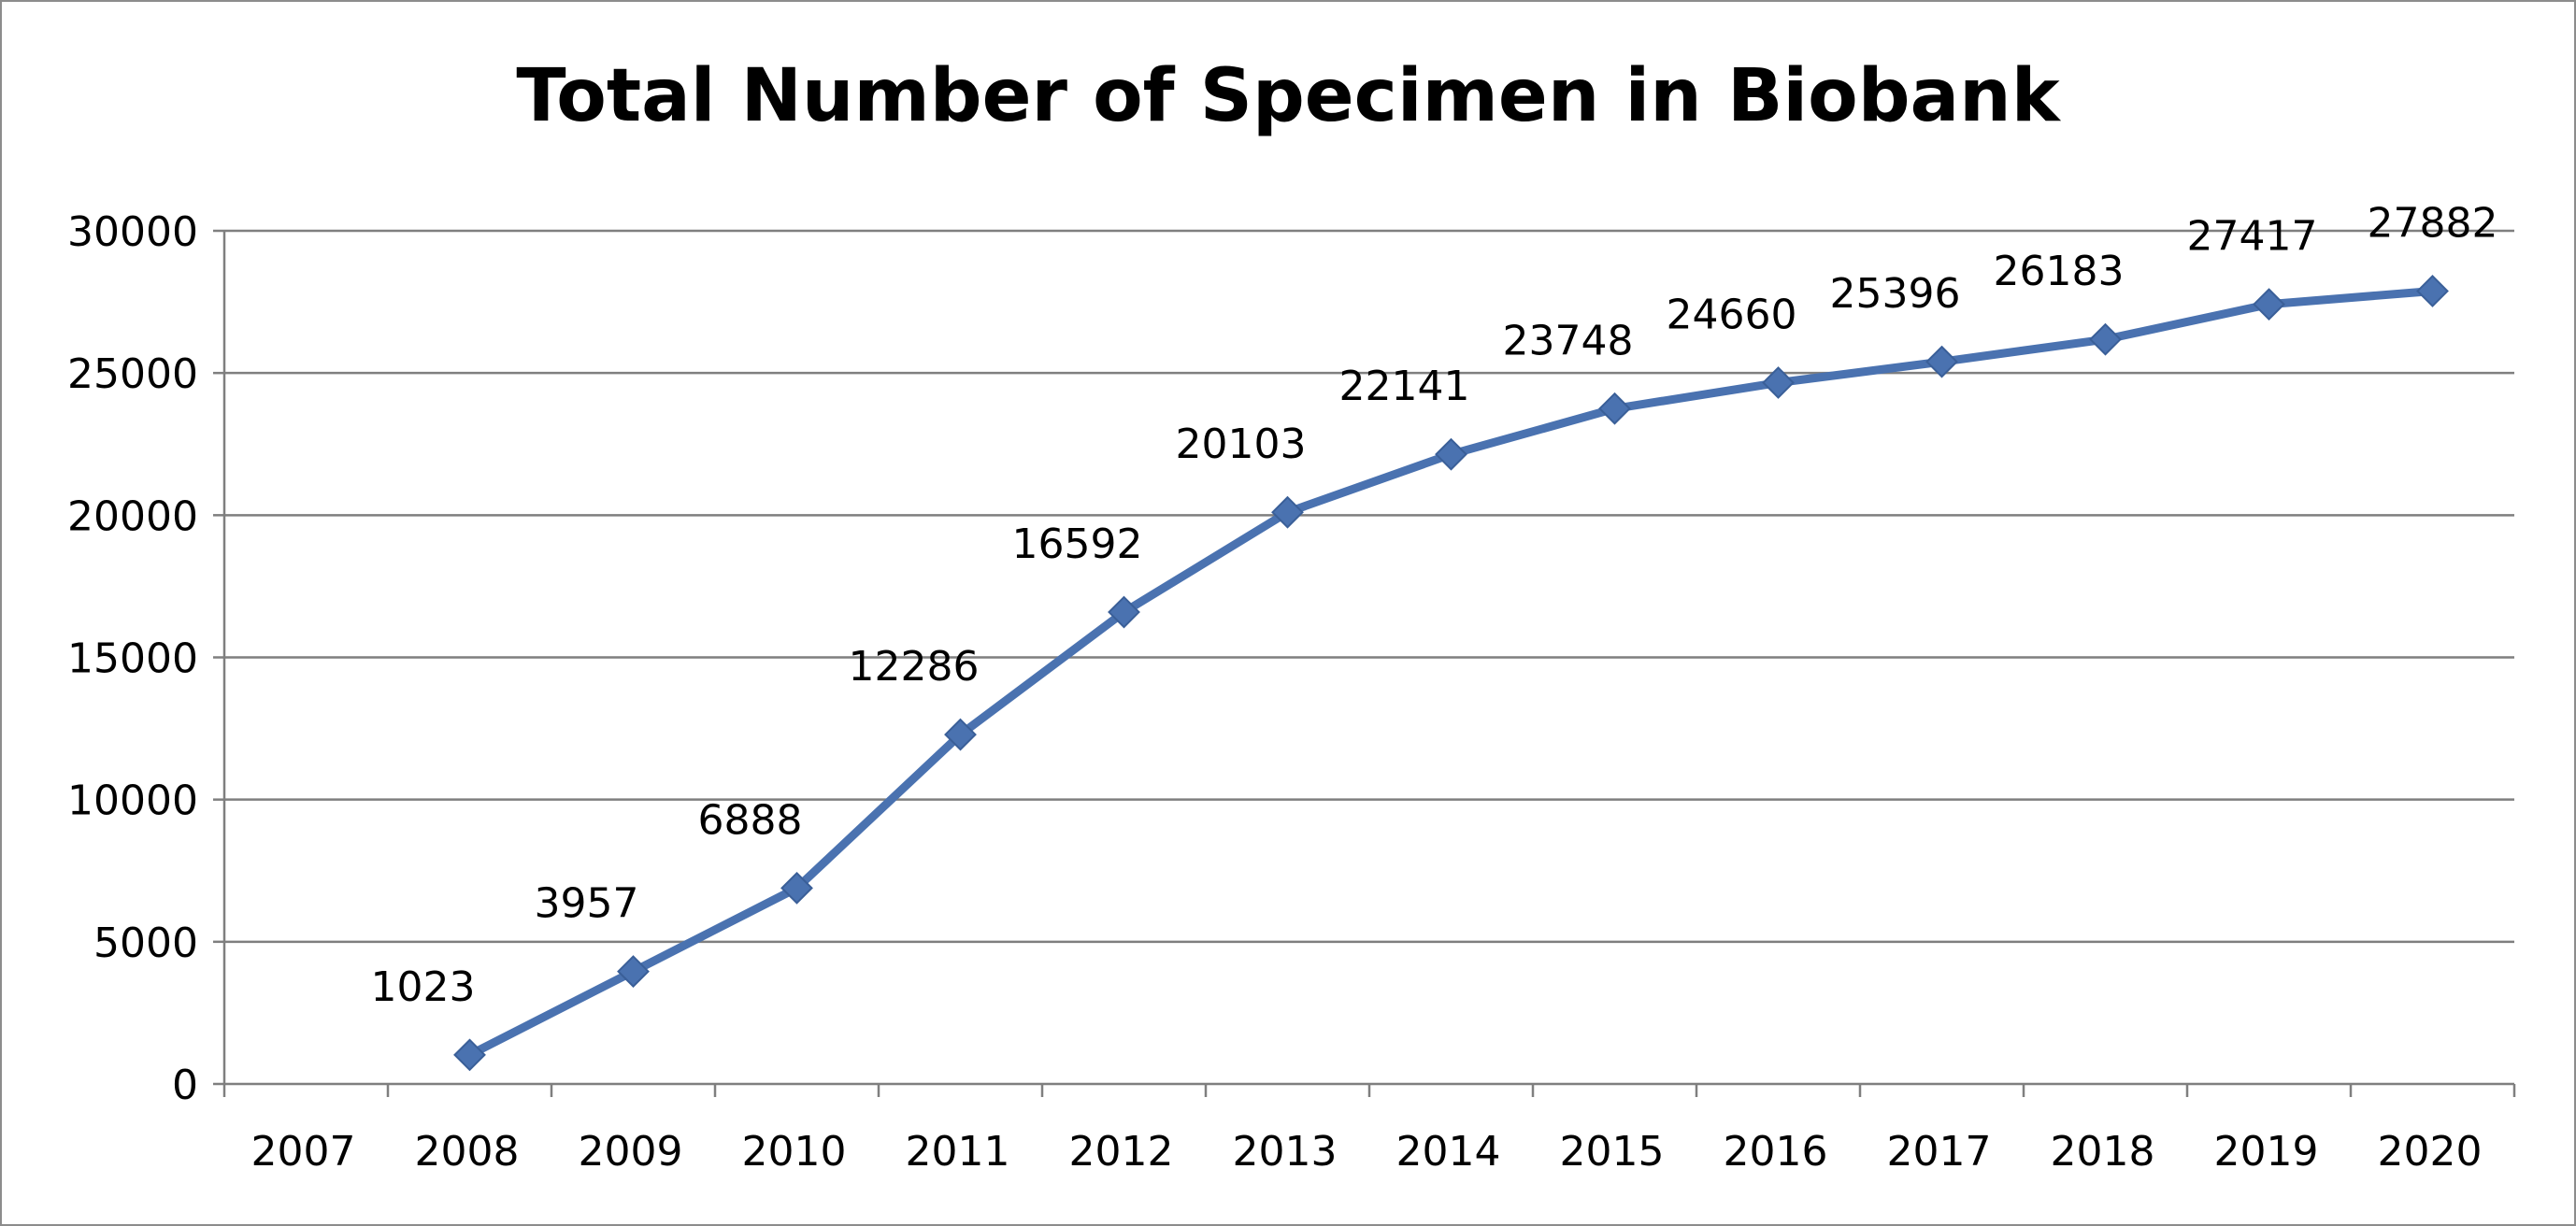  Describe the element at coordinates (1285, 1152) in the screenshot. I see `x-tick-label: 2013` at that location.